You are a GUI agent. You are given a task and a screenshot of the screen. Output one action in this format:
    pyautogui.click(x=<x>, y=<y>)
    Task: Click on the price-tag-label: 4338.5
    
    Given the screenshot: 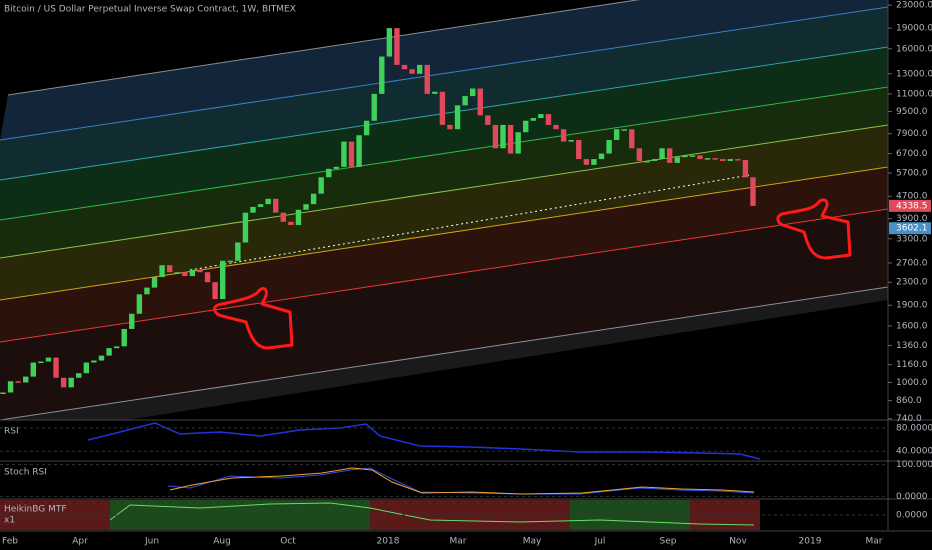 What is the action you would take?
    pyautogui.click(x=912, y=206)
    